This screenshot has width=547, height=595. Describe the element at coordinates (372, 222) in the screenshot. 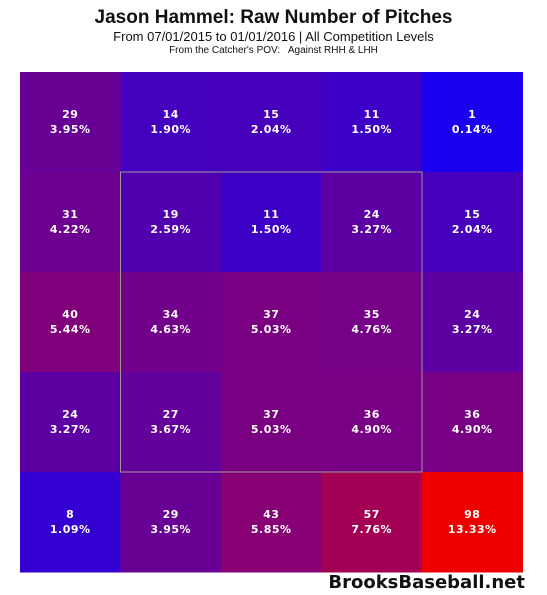

I see `heatmap-cell-r2-c4` at that location.